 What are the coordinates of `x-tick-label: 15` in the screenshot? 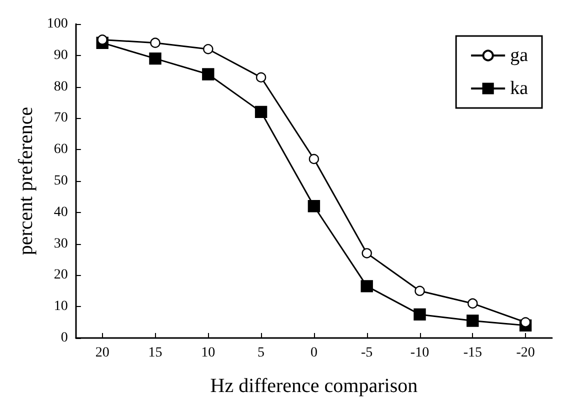 It's located at (155, 353).